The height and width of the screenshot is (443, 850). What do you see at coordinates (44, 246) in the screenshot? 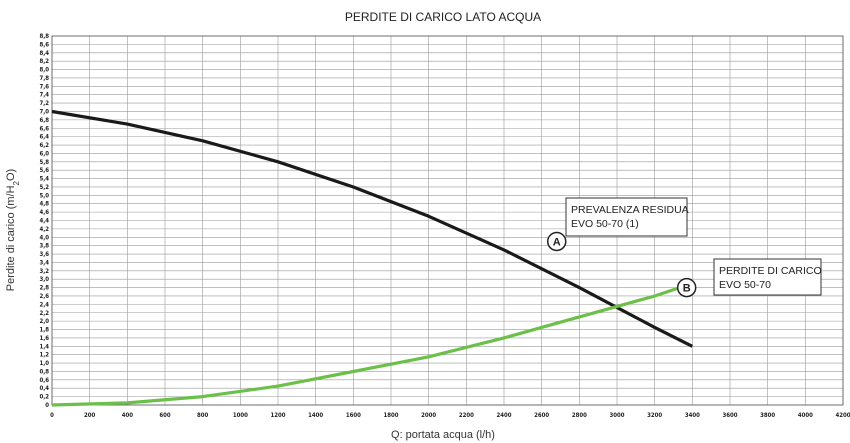
I see `y-tick-label: 3,8` at bounding box center [44, 246].